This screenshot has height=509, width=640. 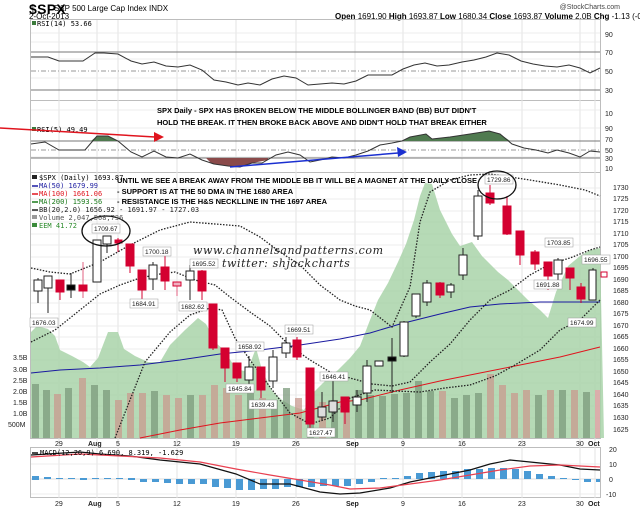 What do you see at coordinates (596, 260) in the screenshot?
I see `callout-1696: 1696.55` at bounding box center [596, 260].